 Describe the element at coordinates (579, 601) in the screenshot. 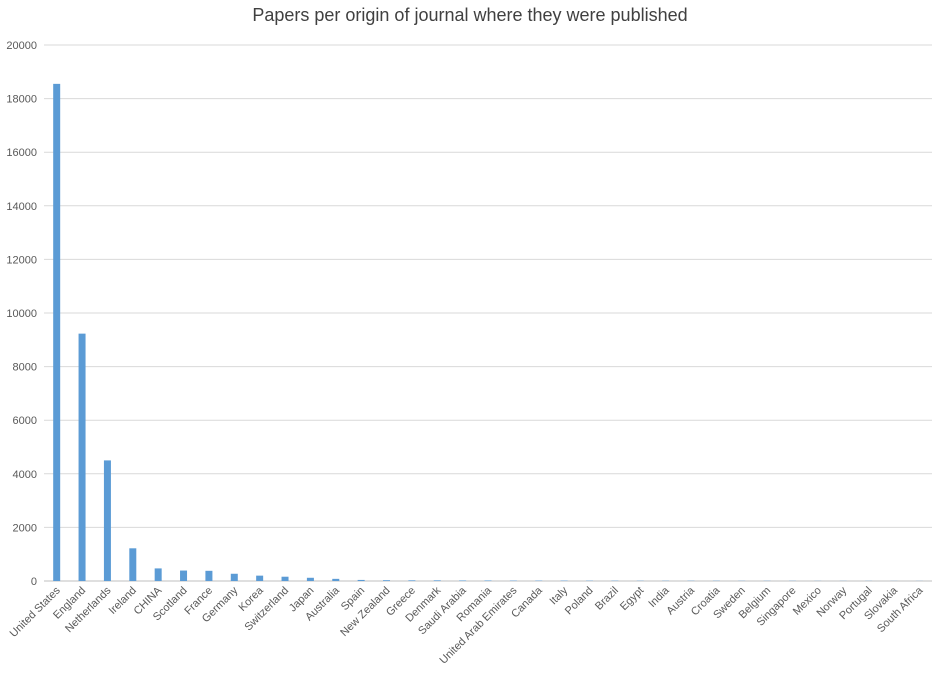

I see `x-category-label: Poland` at that location.